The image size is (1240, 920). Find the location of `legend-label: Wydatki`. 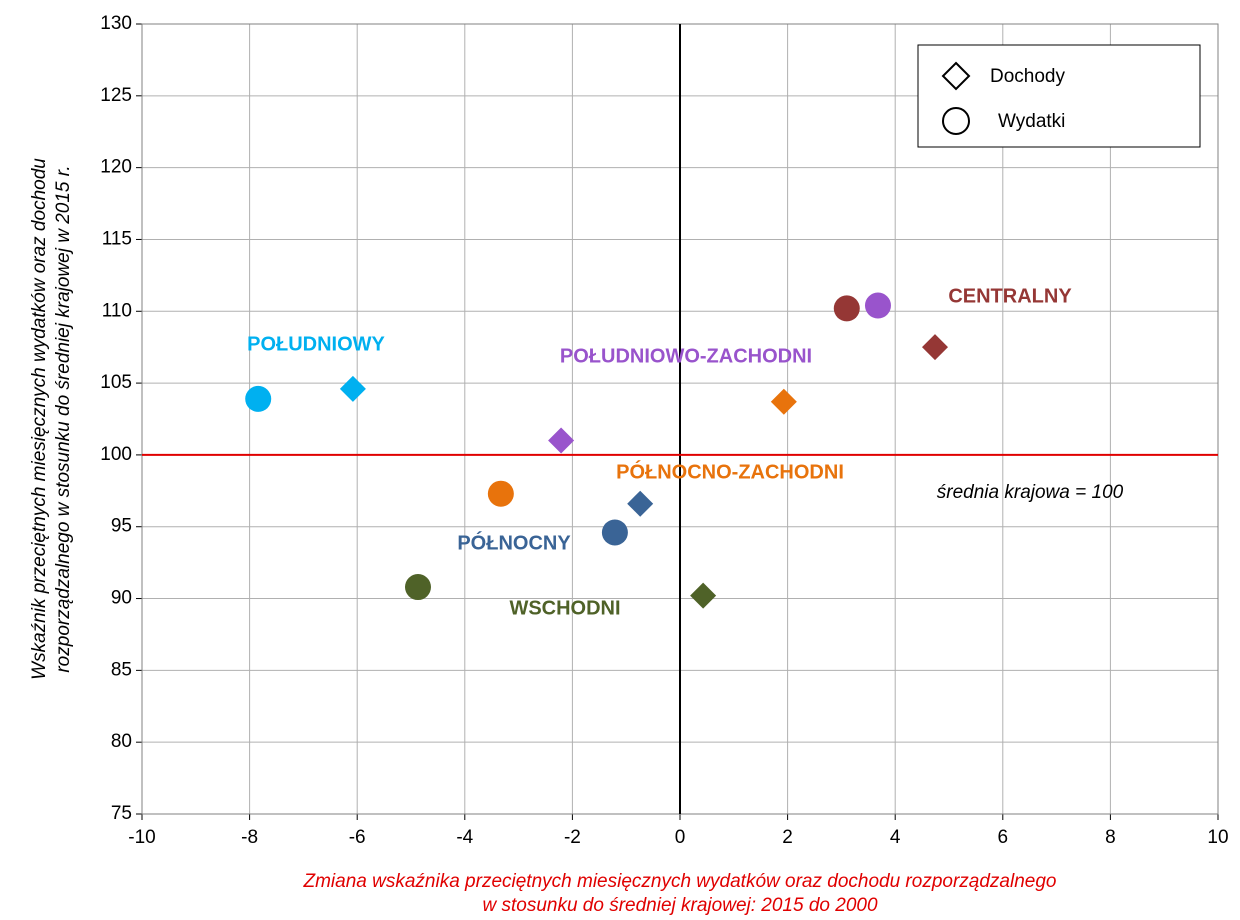

legend-label: Wydatki is located at coordinates (1031, 121).